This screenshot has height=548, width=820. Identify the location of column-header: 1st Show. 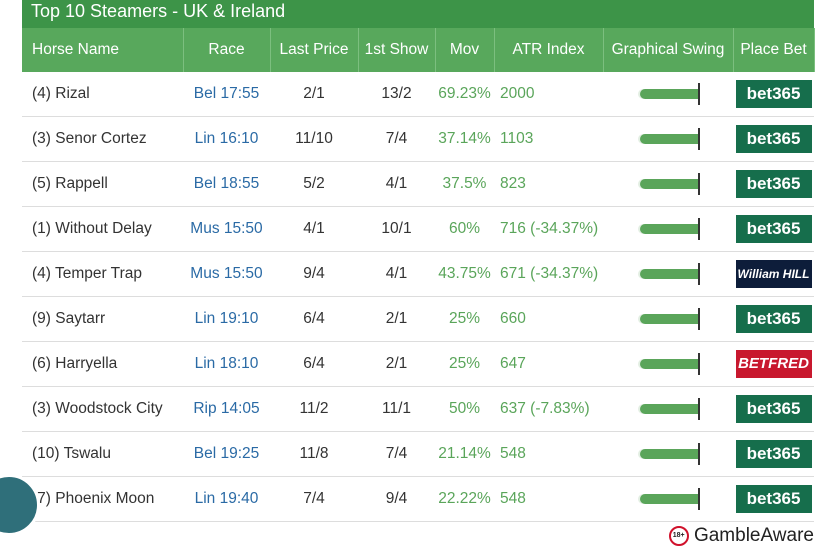
(397, 50).